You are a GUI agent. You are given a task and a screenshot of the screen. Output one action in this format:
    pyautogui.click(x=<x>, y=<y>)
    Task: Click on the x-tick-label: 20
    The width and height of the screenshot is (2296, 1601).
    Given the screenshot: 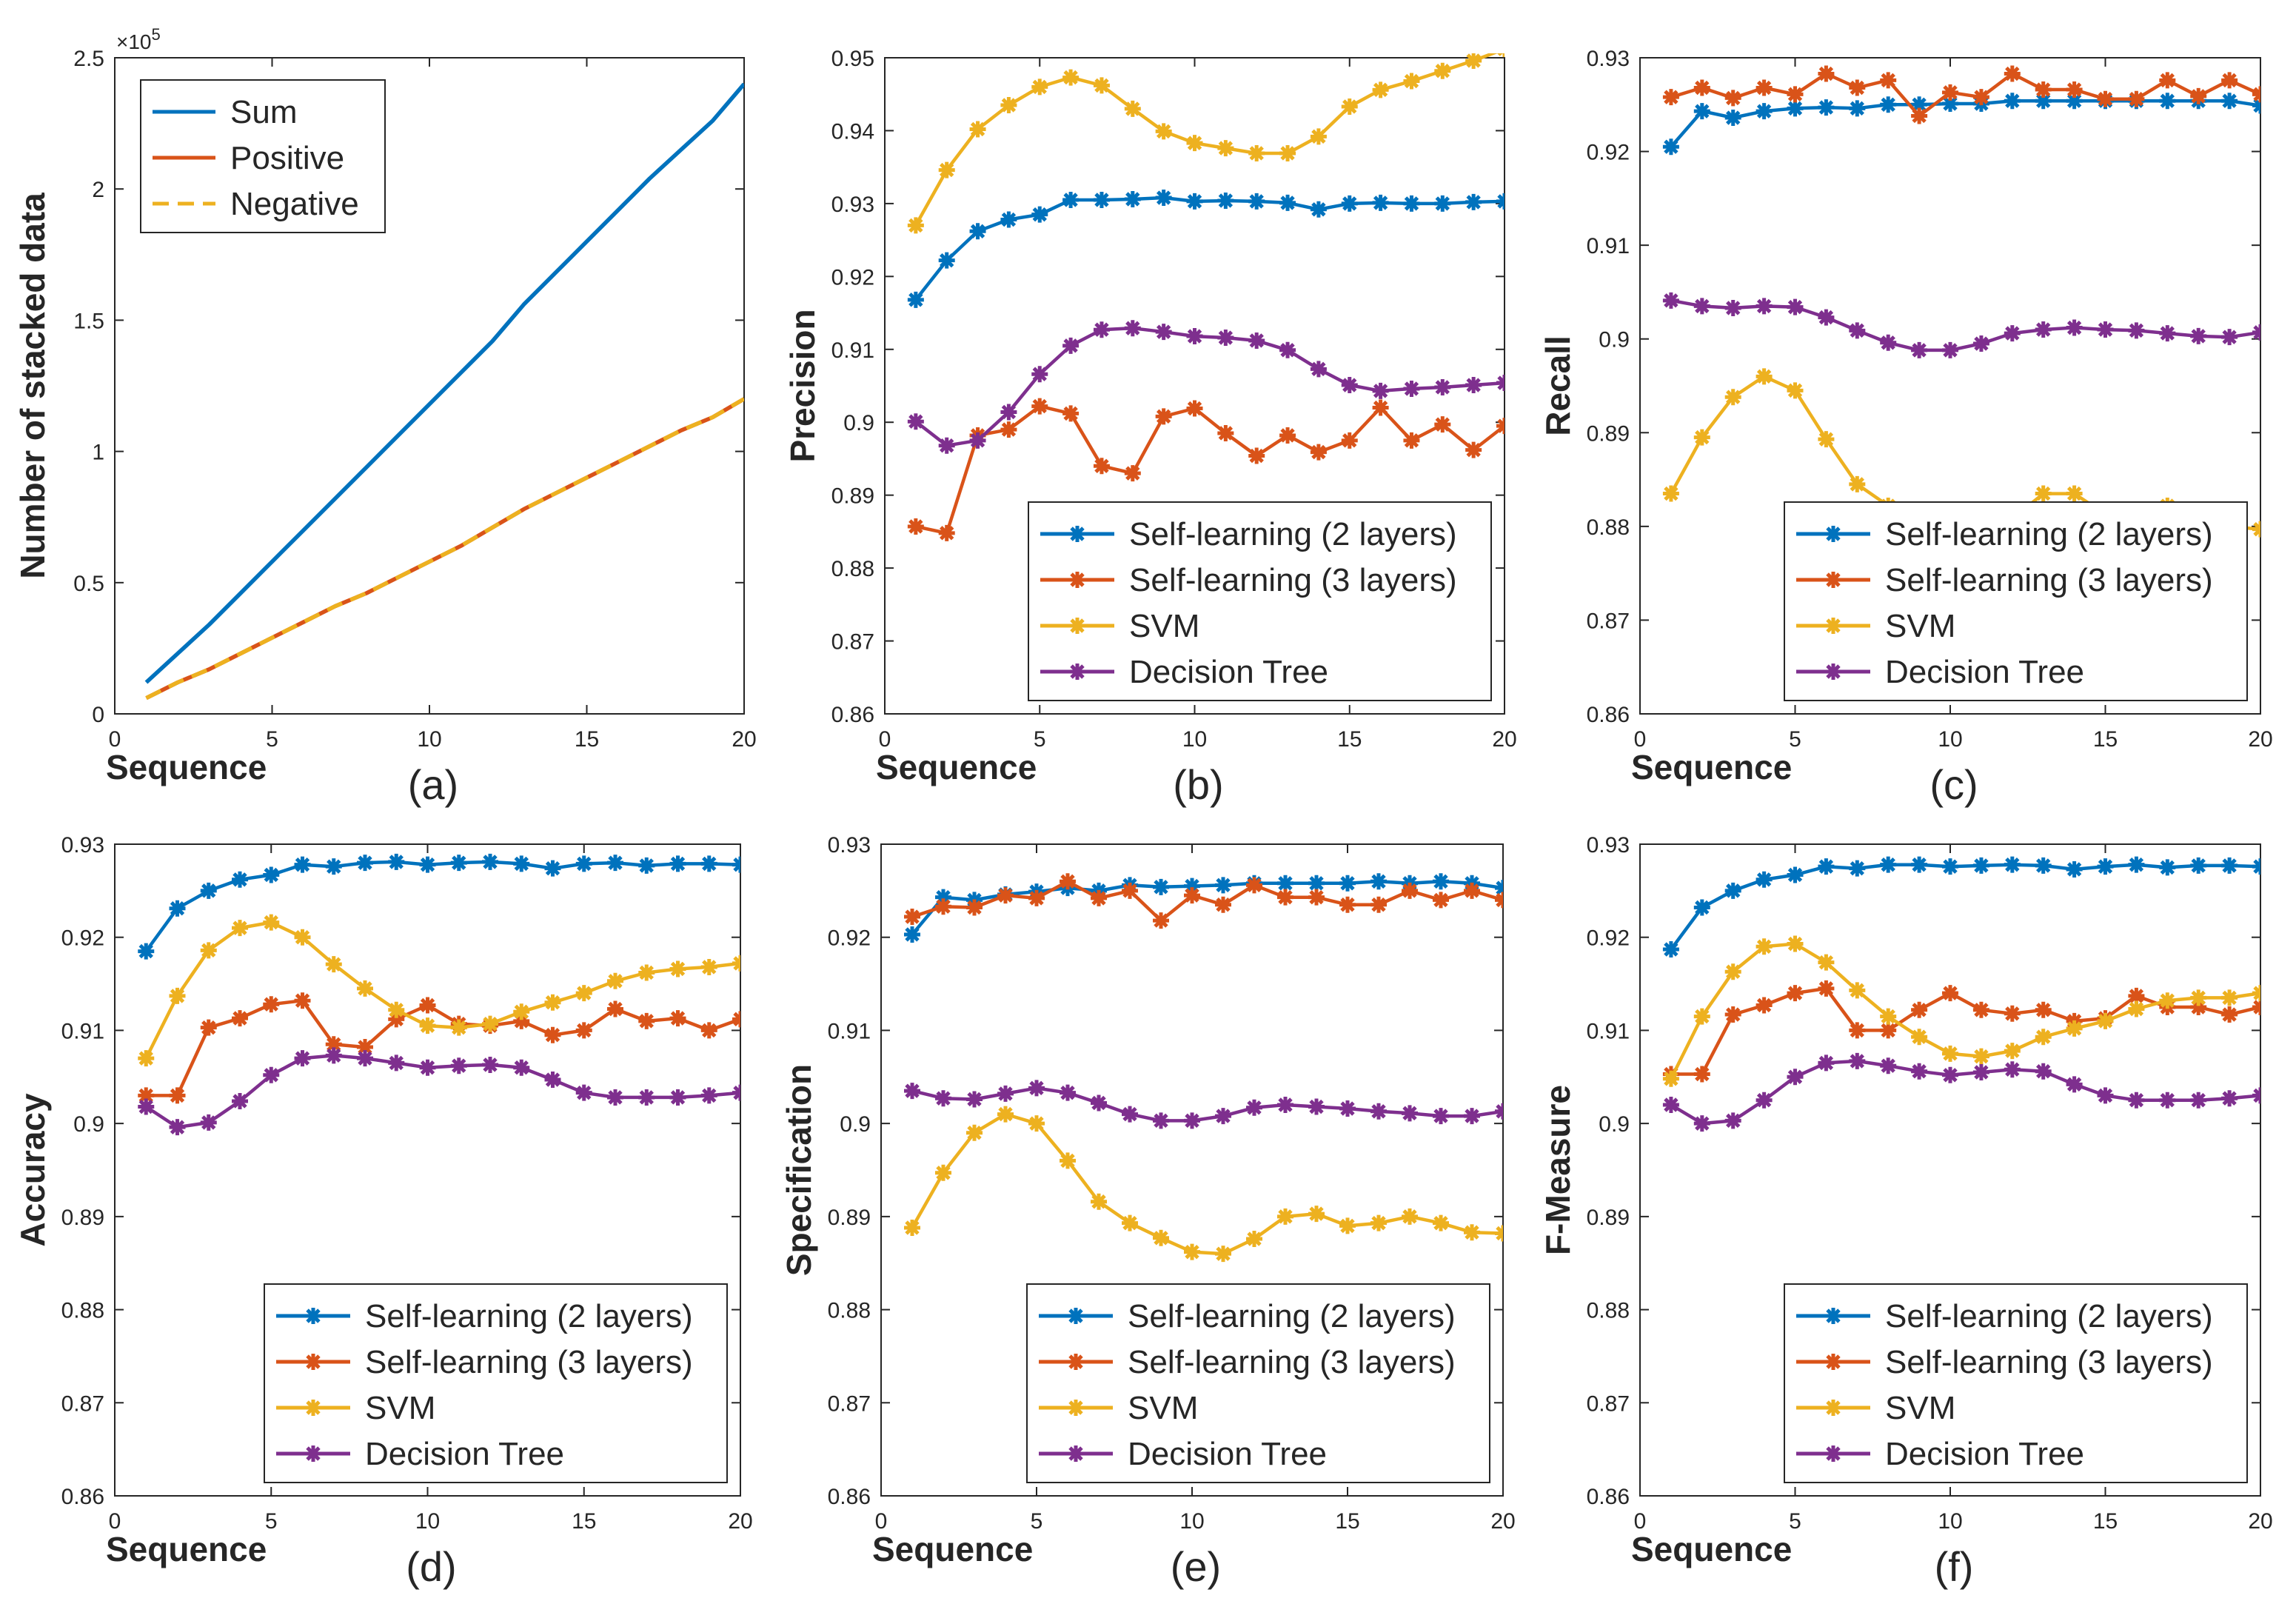 What is the action you would take?
    pyautogui.click(x=2260, y=1521)
    